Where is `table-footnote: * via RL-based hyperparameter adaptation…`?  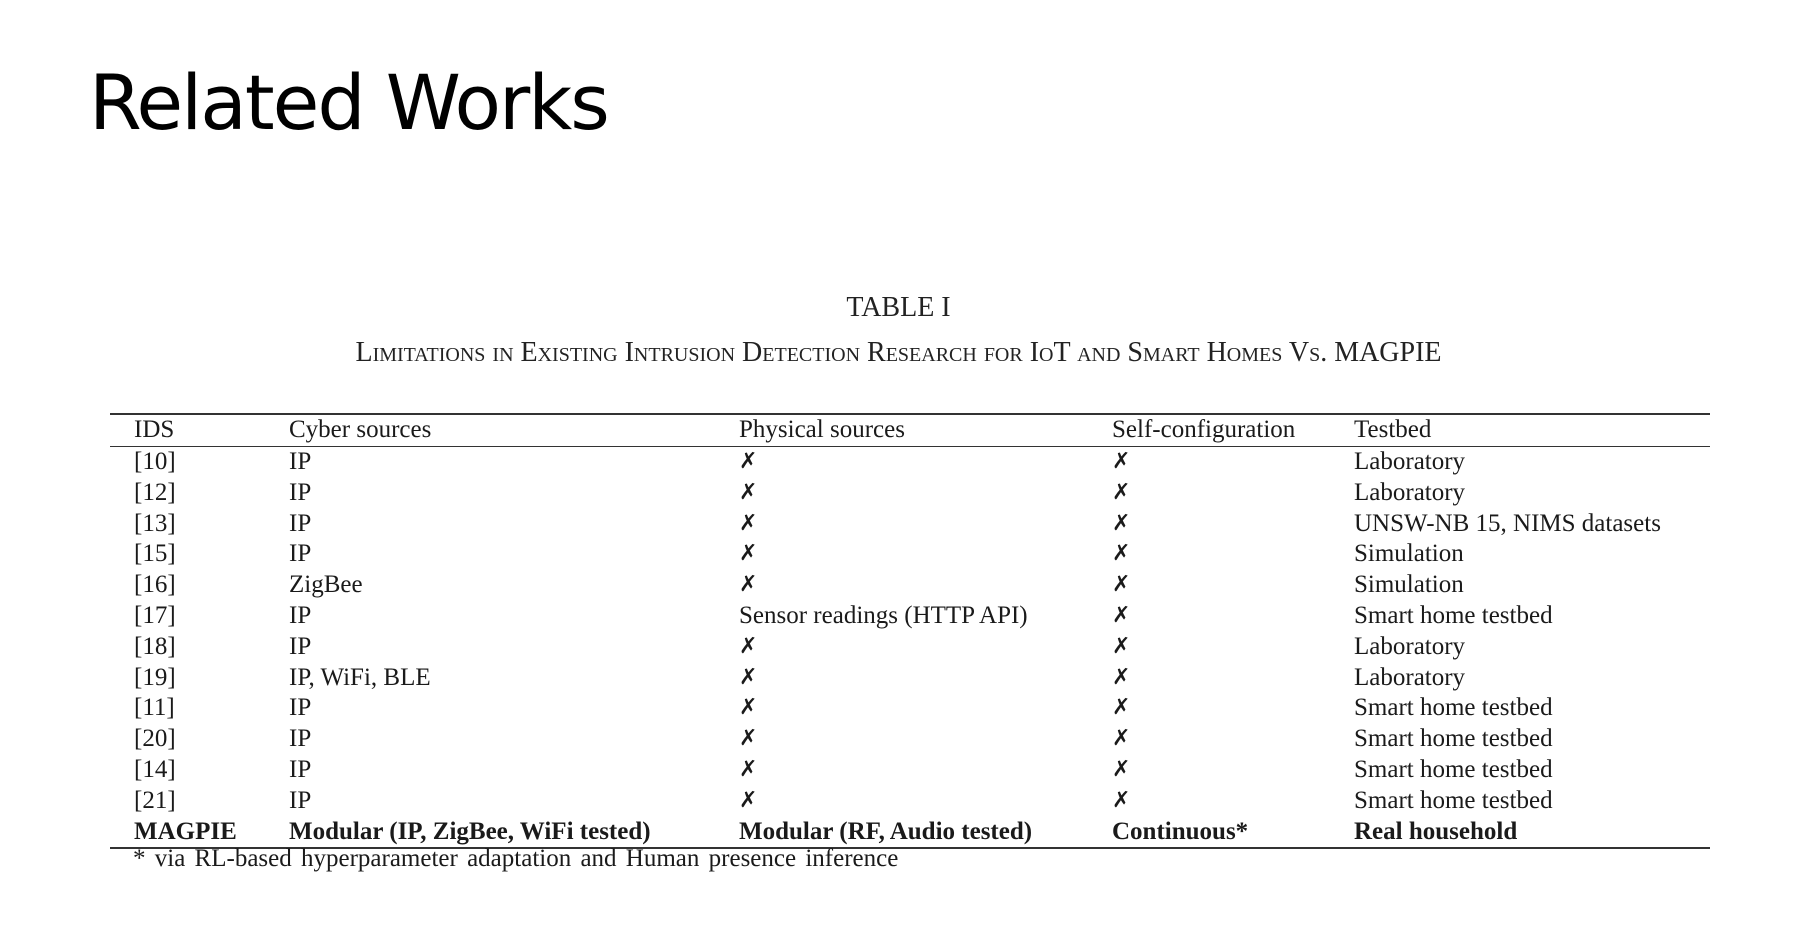
table-footnote: * via RL-based hyperparameter adaptation… is located at coordinates (516, 858).